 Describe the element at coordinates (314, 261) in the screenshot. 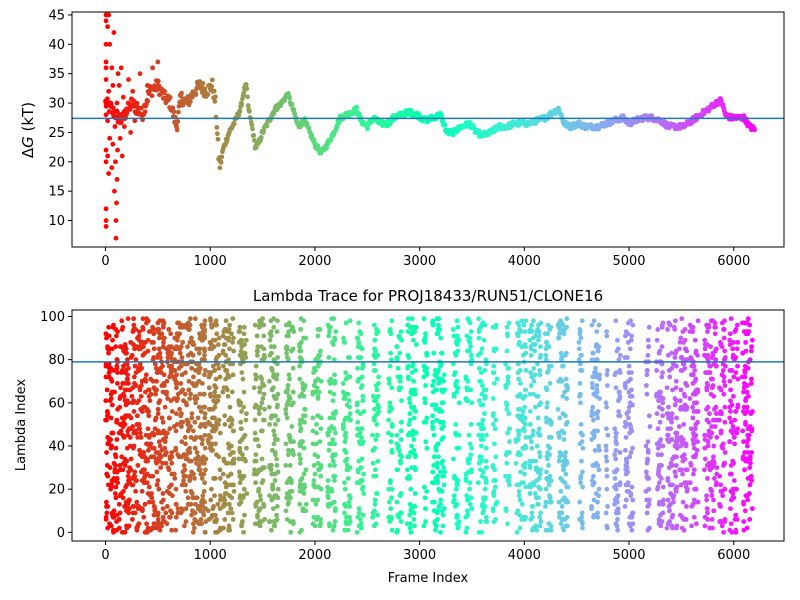

I see `x-tick-label: 2000` at that location.